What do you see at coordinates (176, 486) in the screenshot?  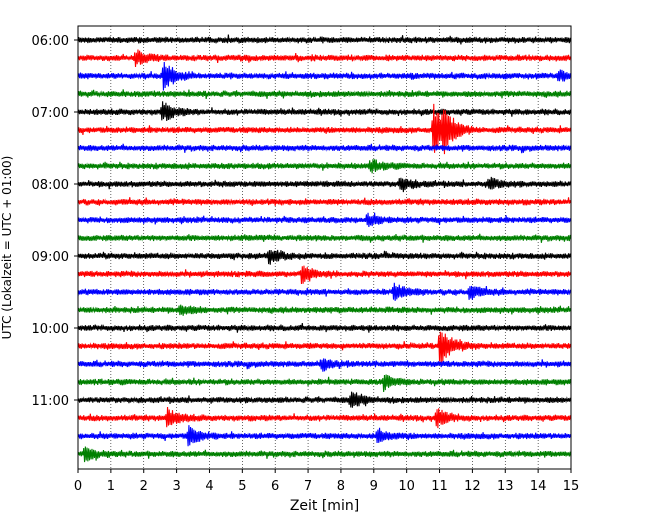 I see `x-tick-label: 3` at bounding box center [176, 486].